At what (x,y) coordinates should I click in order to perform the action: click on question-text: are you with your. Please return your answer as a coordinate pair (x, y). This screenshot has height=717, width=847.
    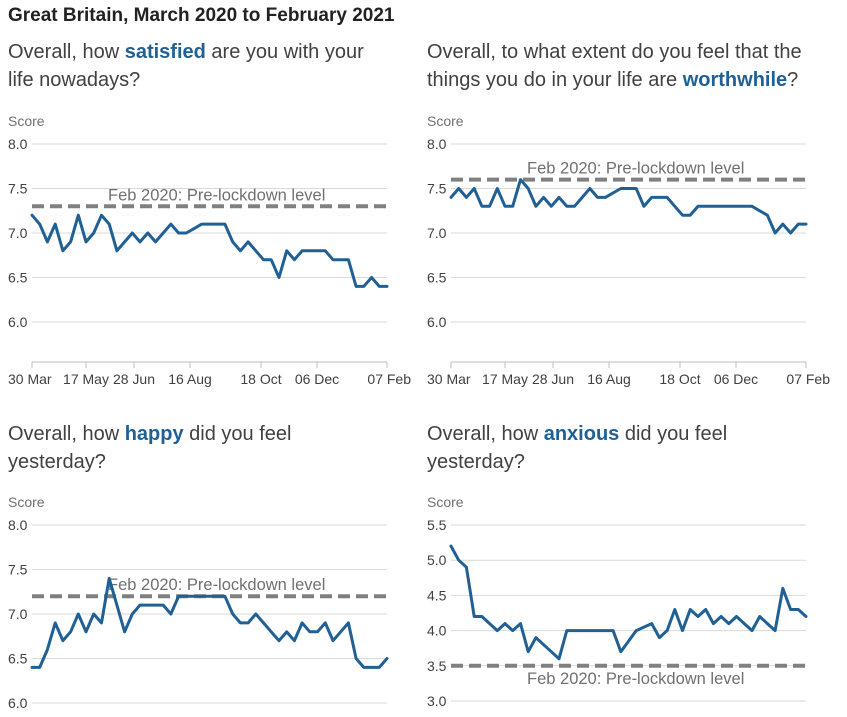
    Looking at the image, I should click on (285, 52).